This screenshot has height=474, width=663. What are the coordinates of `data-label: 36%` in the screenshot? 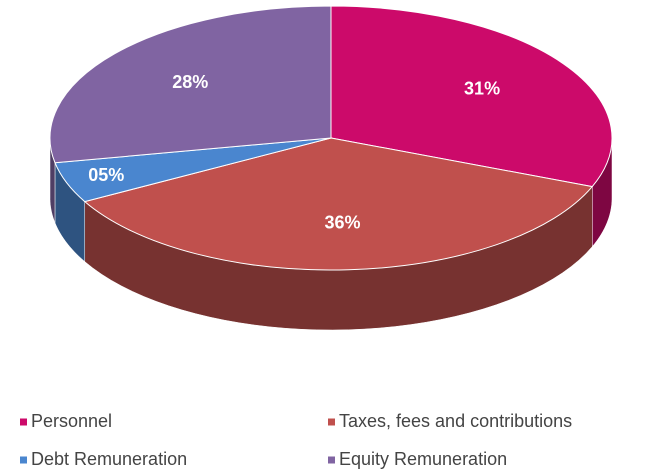 It's located at (342, 222).